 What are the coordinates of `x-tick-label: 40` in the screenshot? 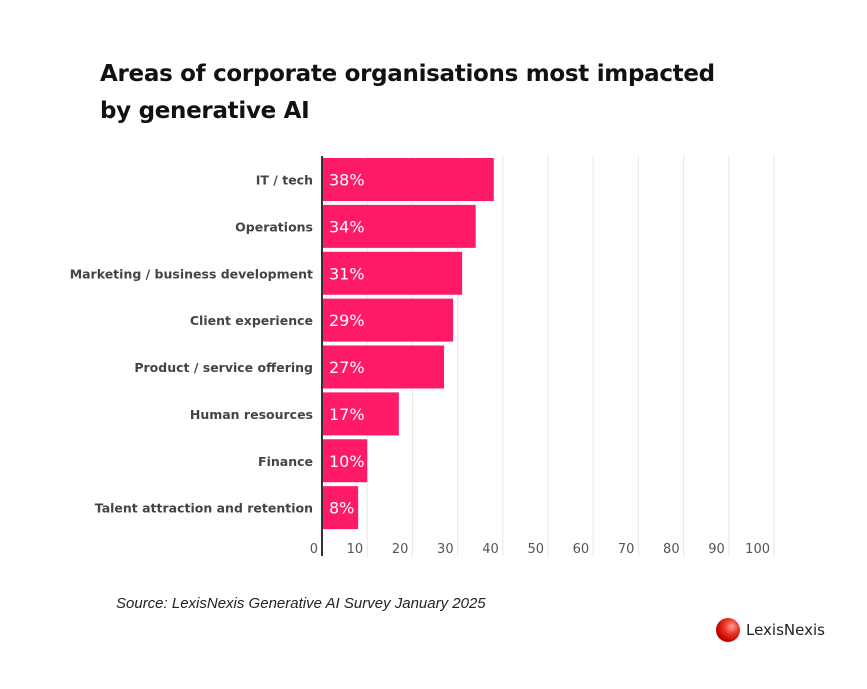 It's located at (490, 549).